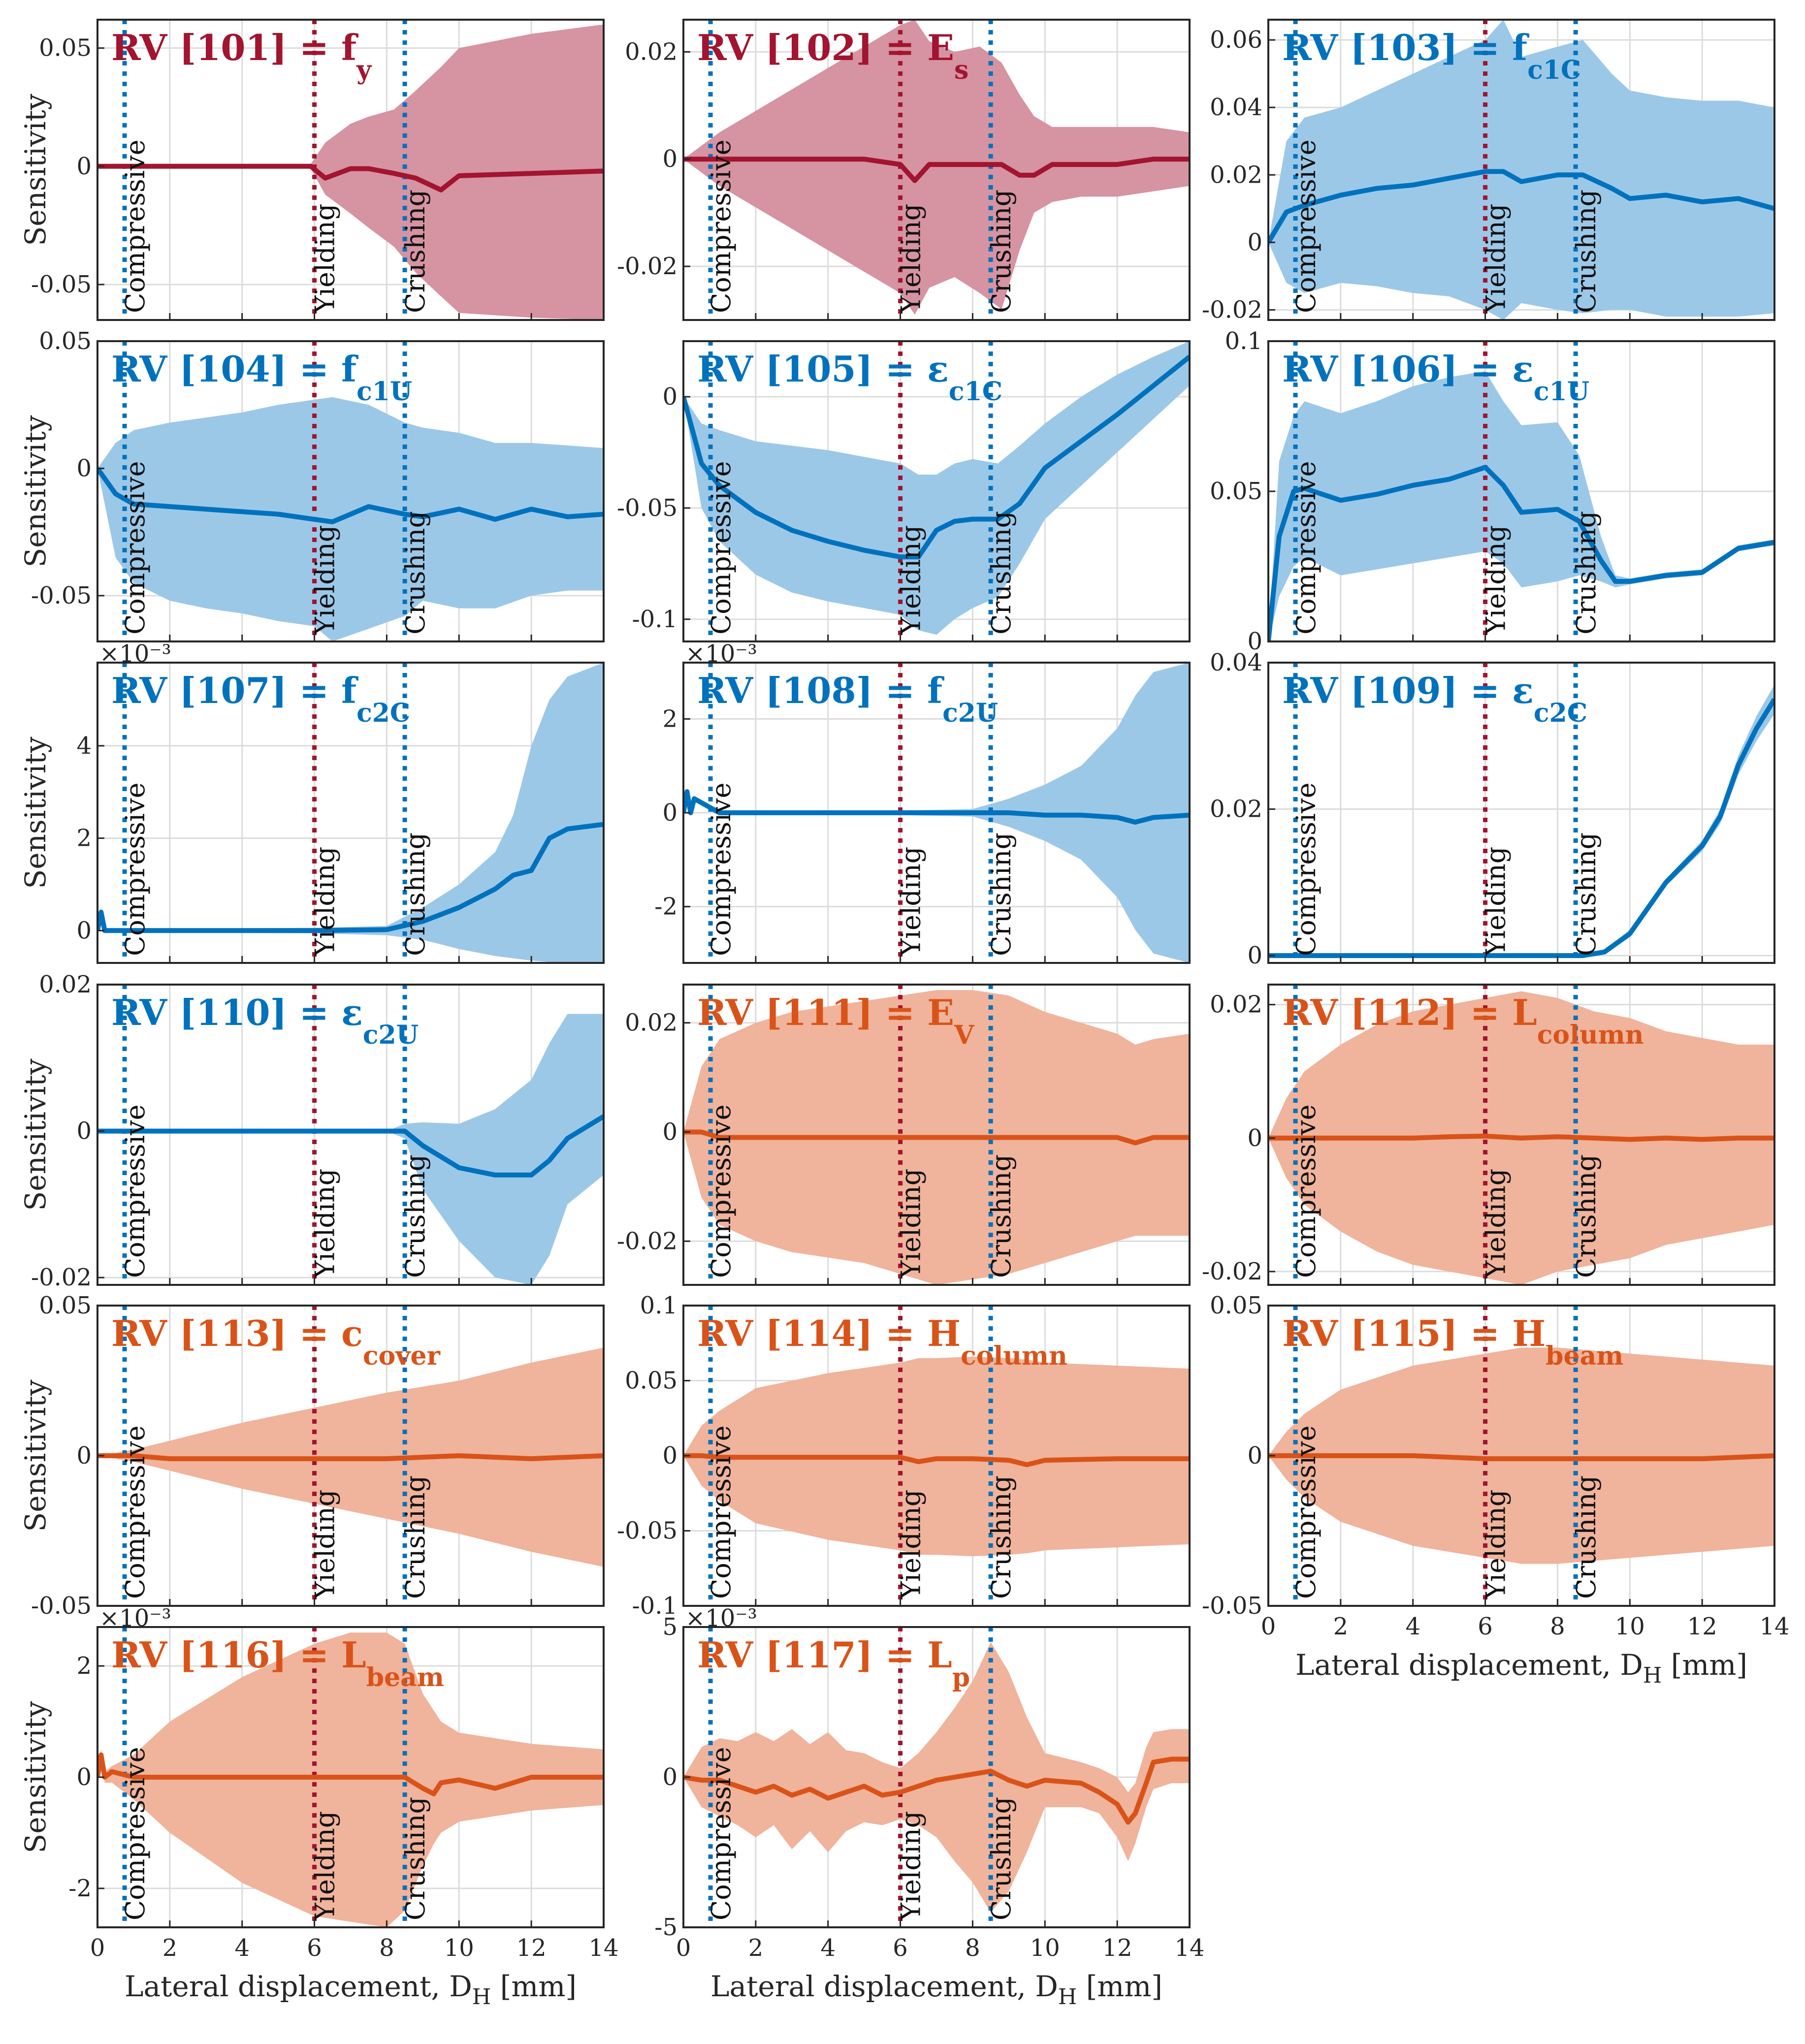  What do you see at coordinates (972, 1948) in the screenshot?
I see `x-tick-label: 8` at bounding box center [972, 1948].